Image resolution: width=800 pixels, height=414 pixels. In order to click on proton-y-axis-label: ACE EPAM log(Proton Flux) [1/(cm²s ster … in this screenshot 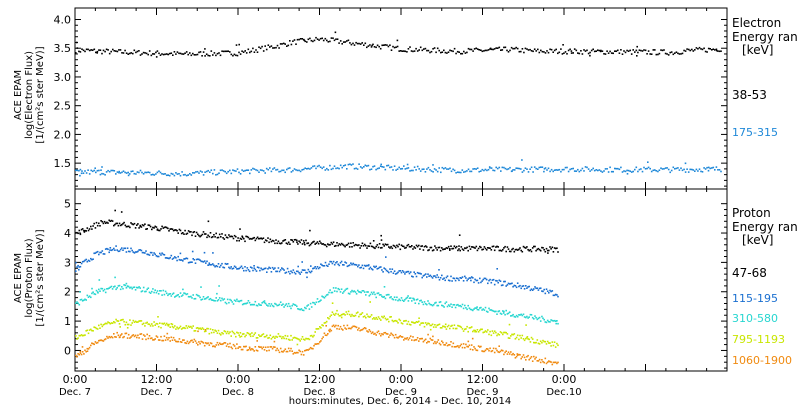, I will do `click(29, 277)`.